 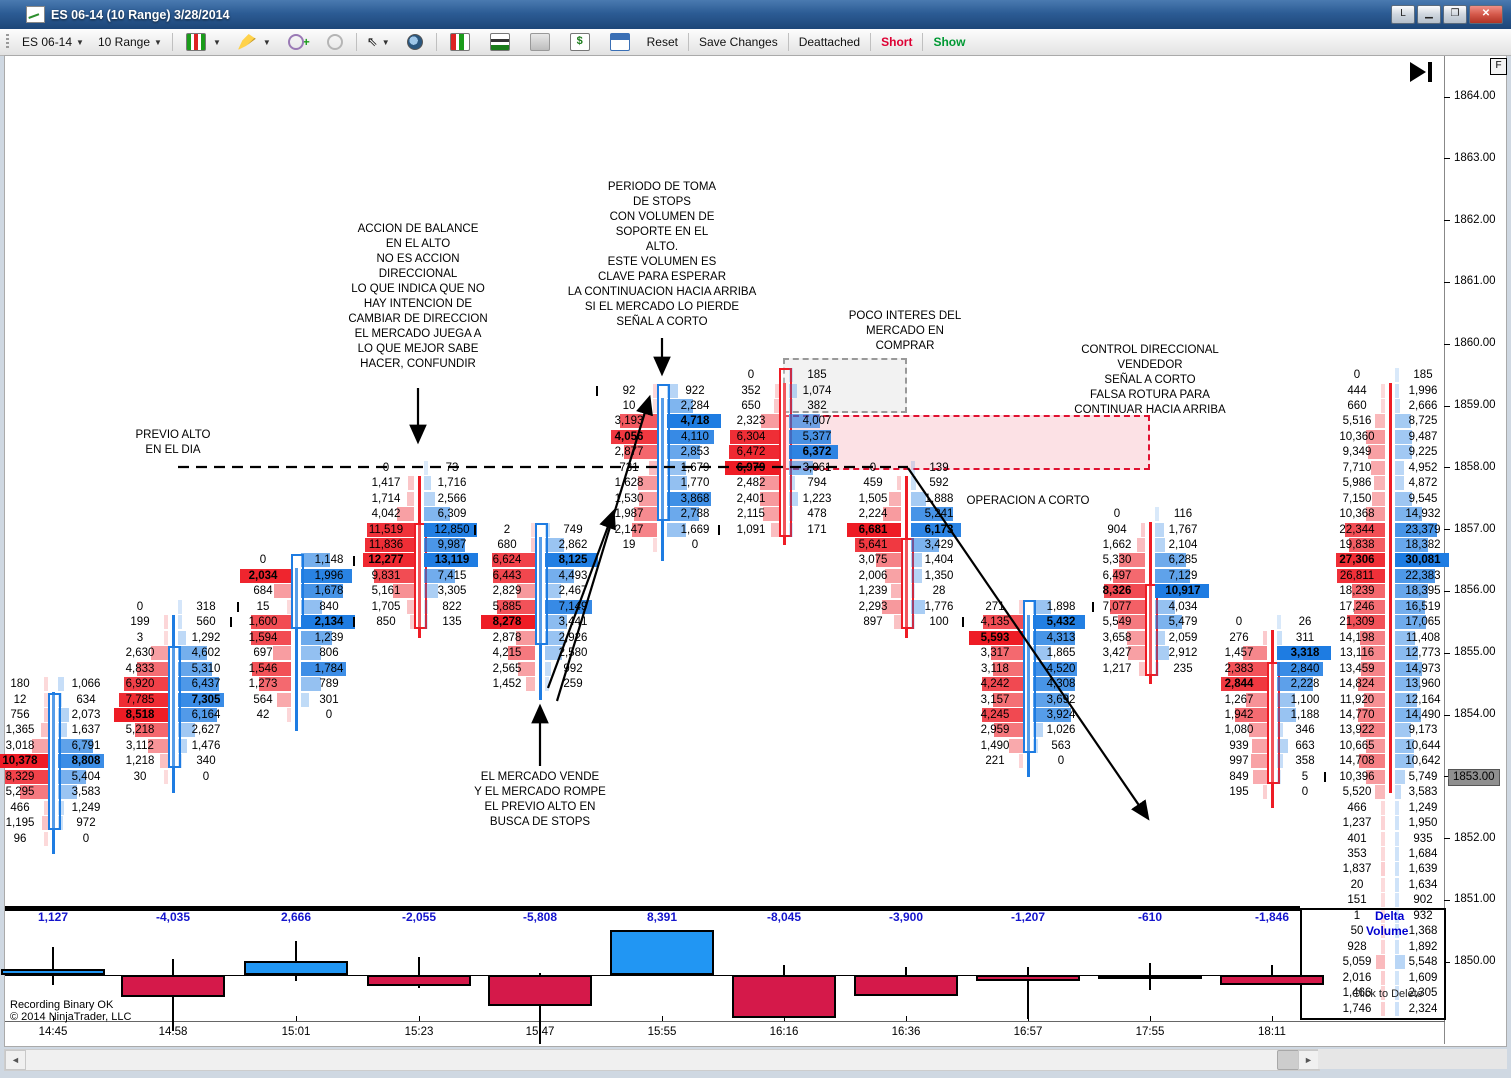 I want to click on drawing-tools-dropdown: ▼, so click(x=253, y=42).